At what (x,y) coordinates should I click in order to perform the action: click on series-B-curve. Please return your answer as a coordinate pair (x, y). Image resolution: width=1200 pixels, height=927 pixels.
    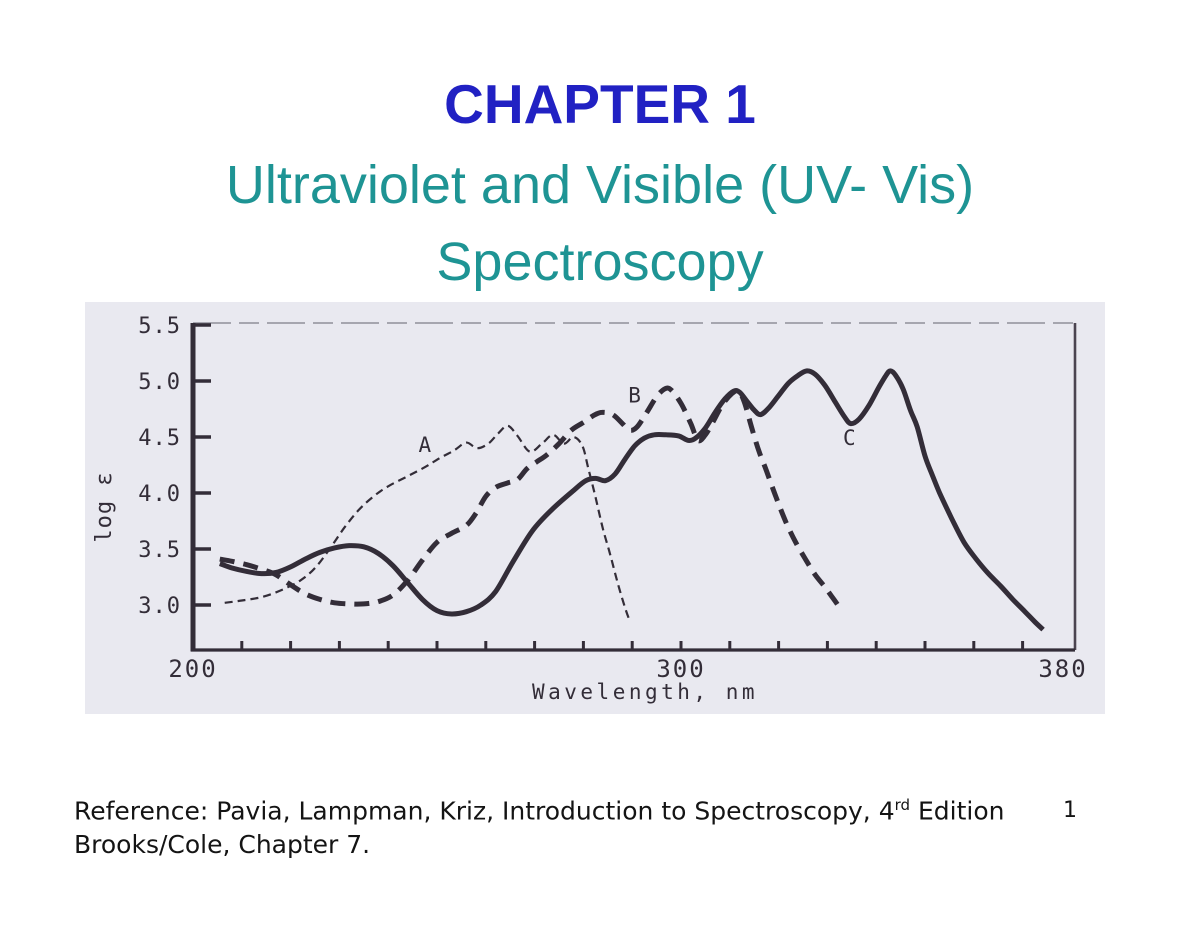
    Looking at the image, I should click on (530, 496).